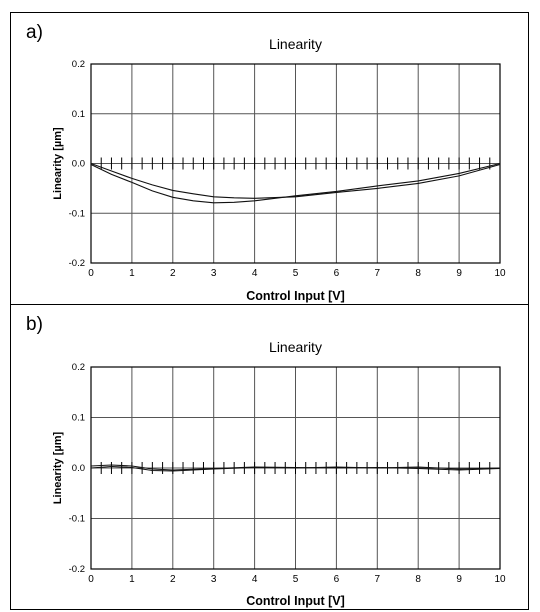  Describe the element at coordinates (34, 324) in the screenshot. I see `panel-label: b)` at that location.